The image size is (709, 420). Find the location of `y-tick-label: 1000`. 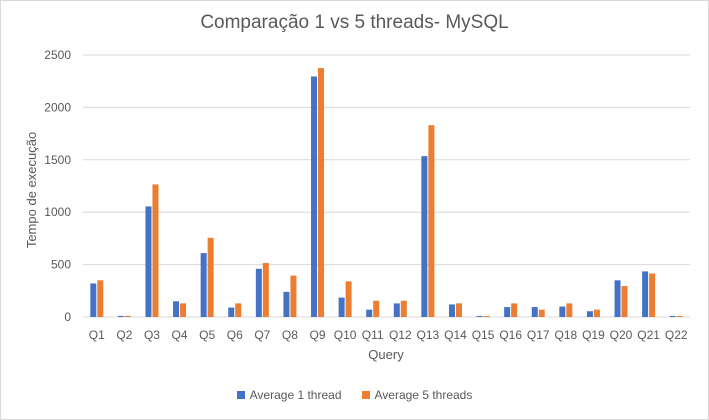

y-tick-label: 1000 is located at coordinates (57, 212).